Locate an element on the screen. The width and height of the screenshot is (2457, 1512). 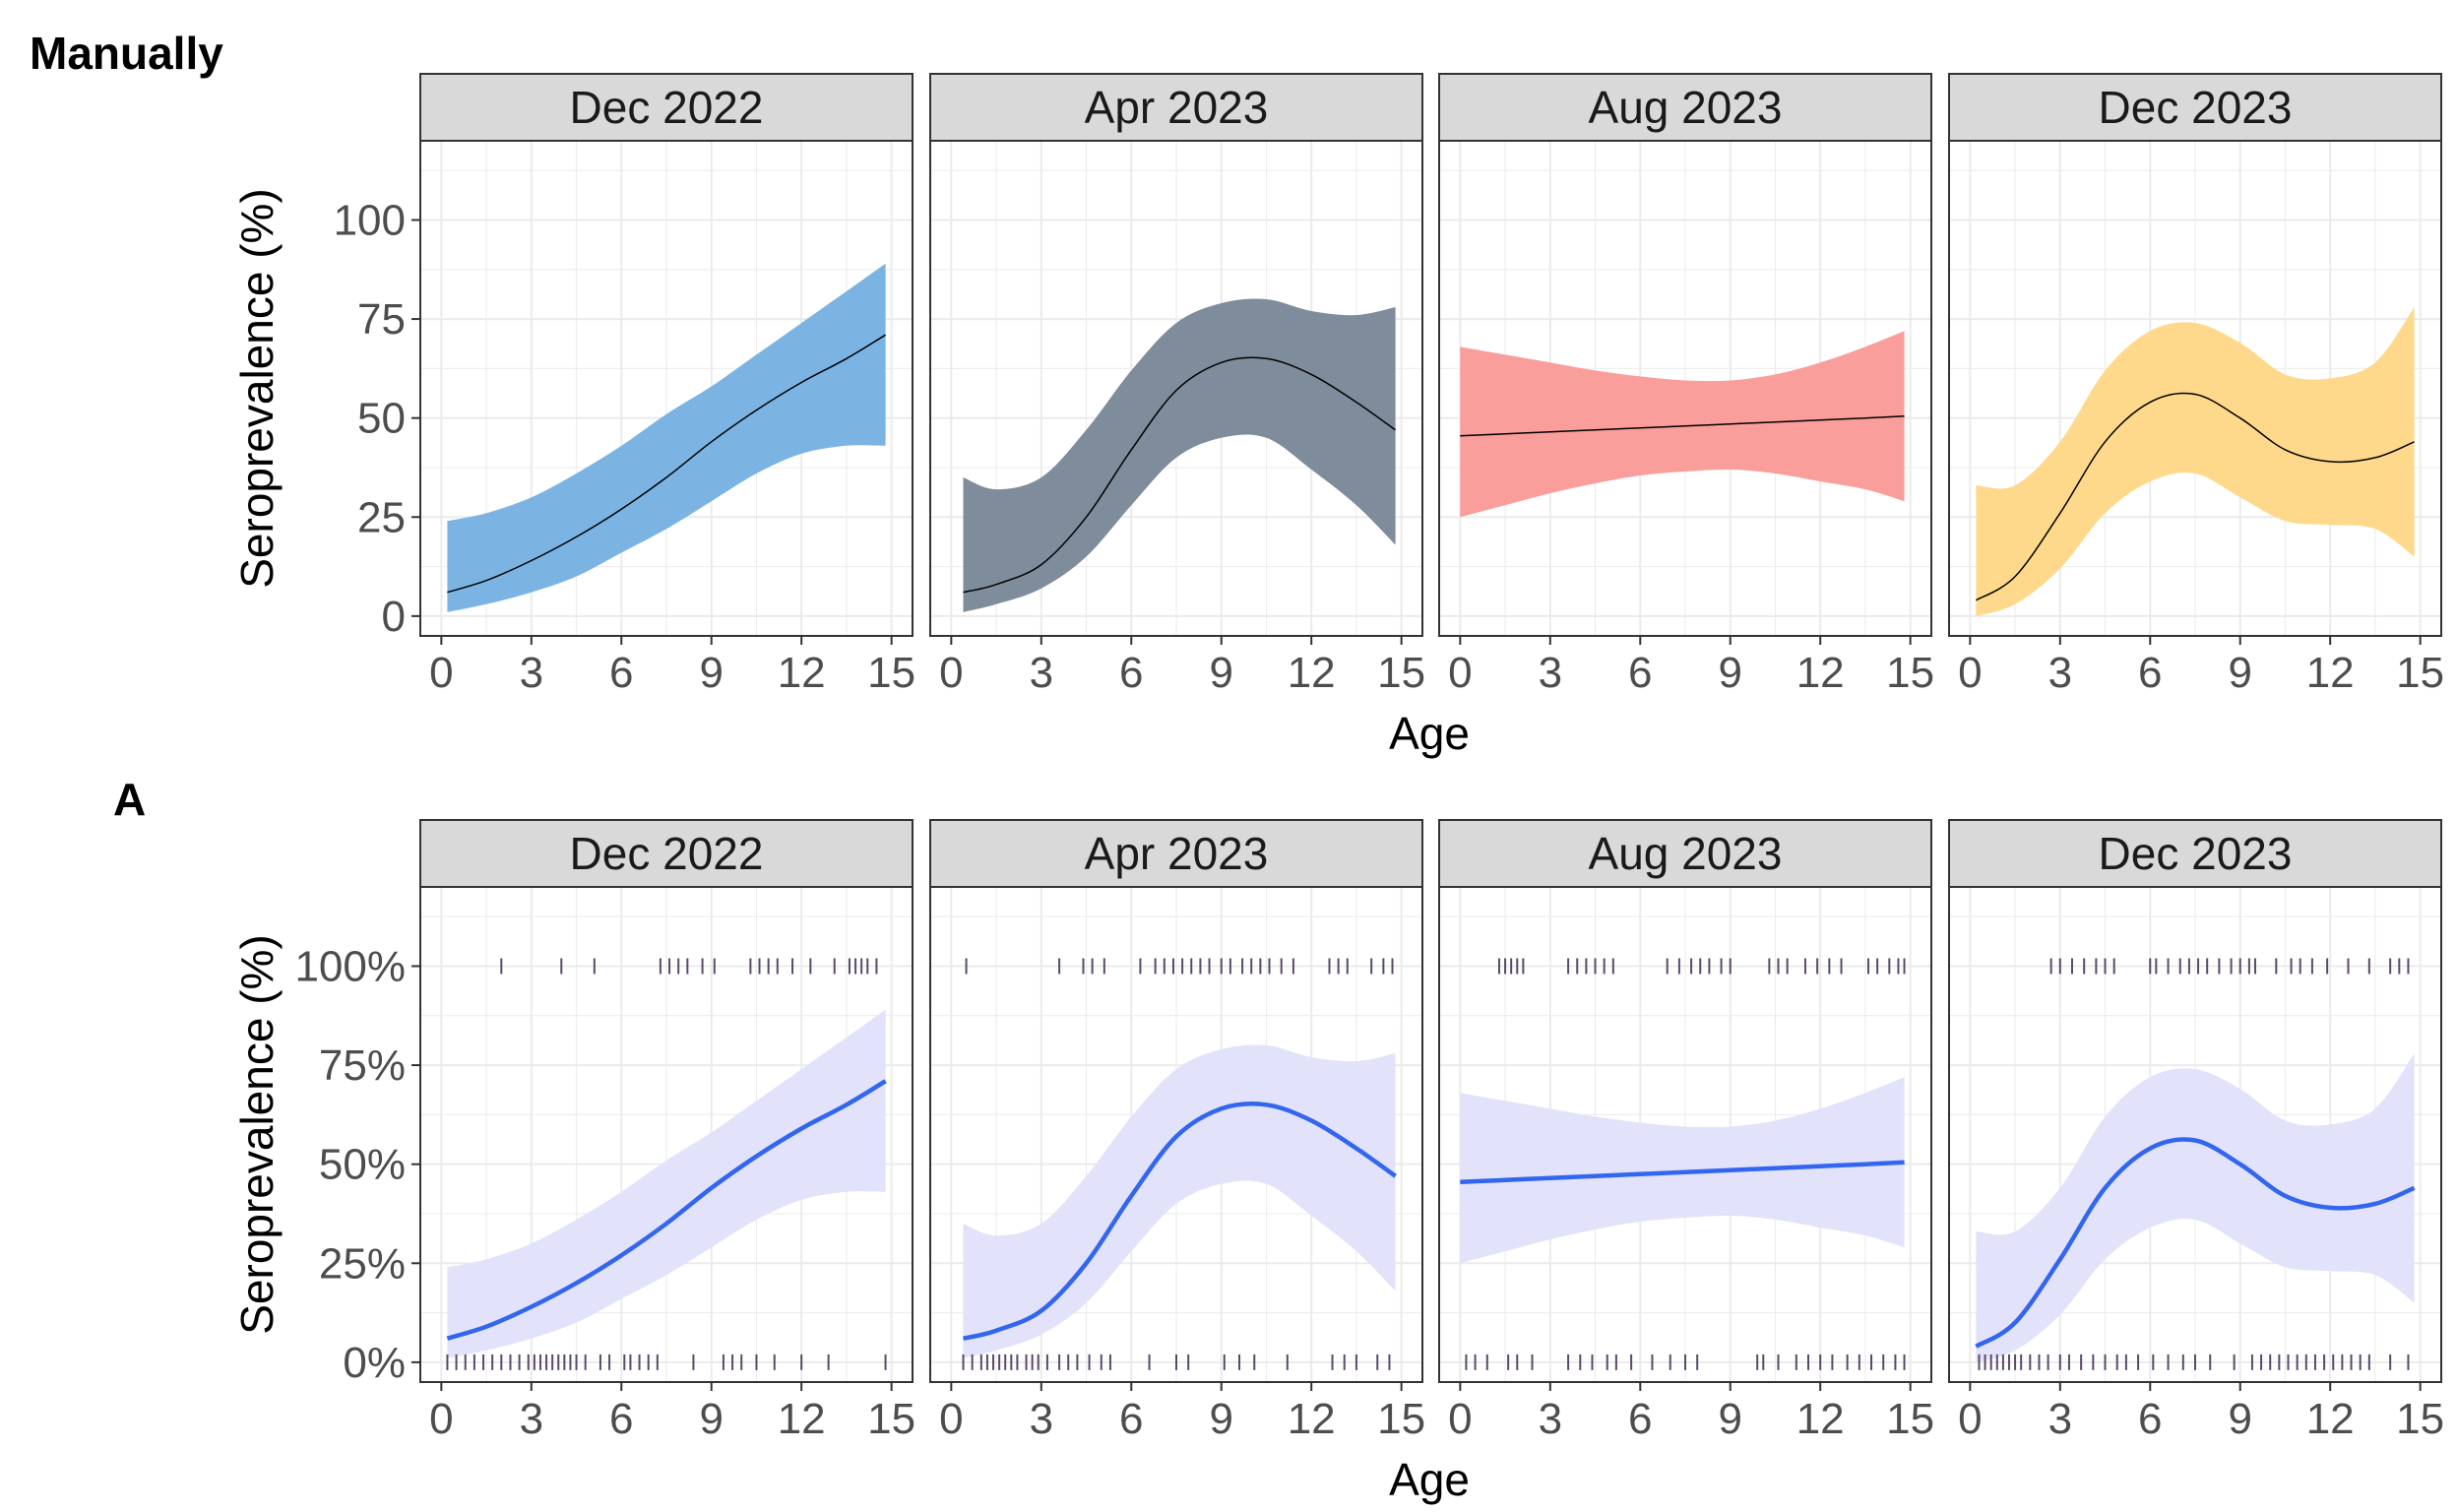
figure-tag: Manually is located at coordinates (126, 53).